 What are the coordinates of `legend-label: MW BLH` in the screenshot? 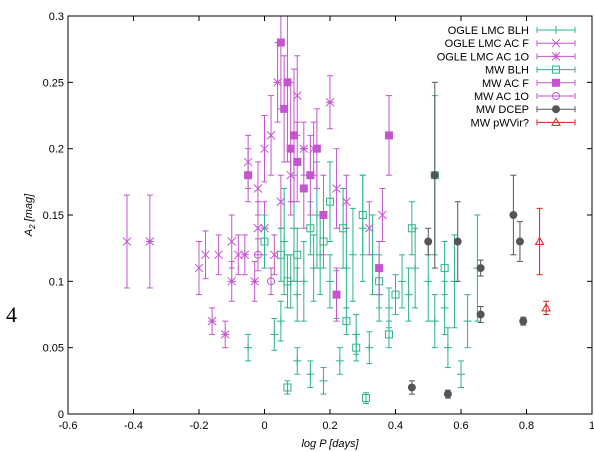 It's located at (507, 71).